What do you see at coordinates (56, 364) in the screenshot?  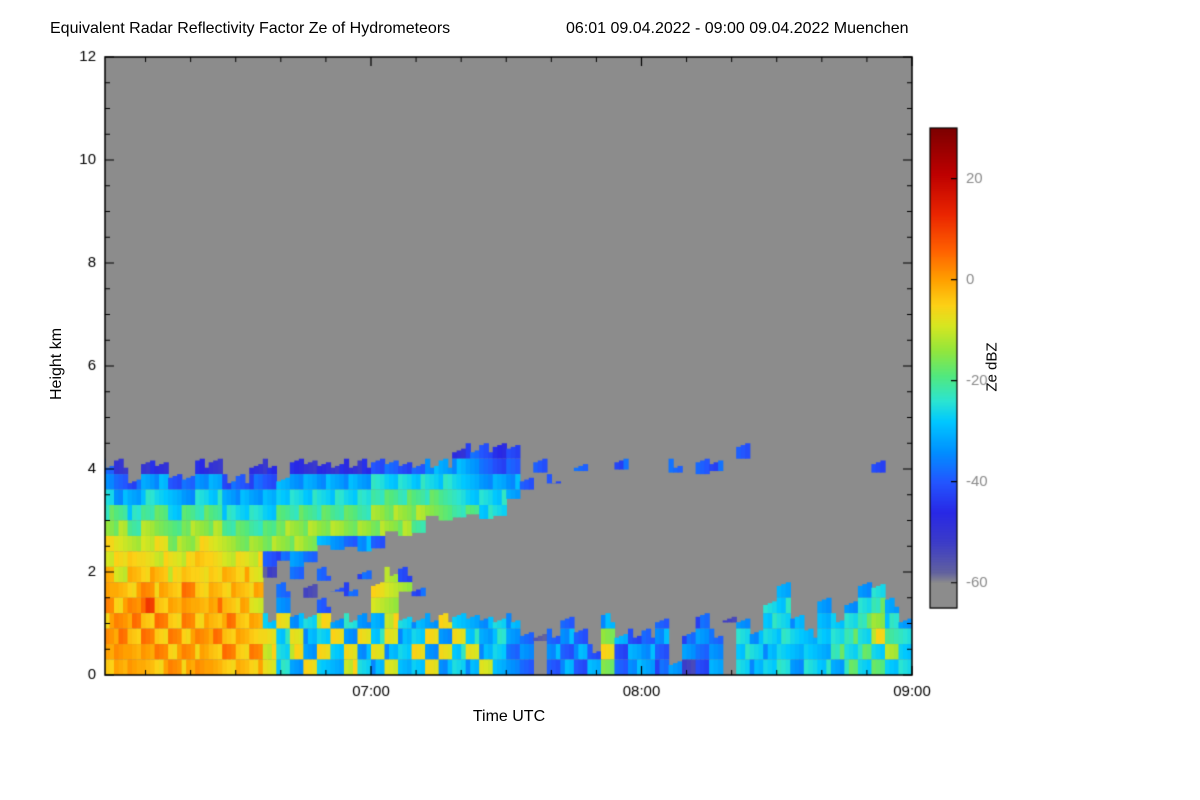 I see `y-axis-label: Height km` at bounding box center [56, 364].